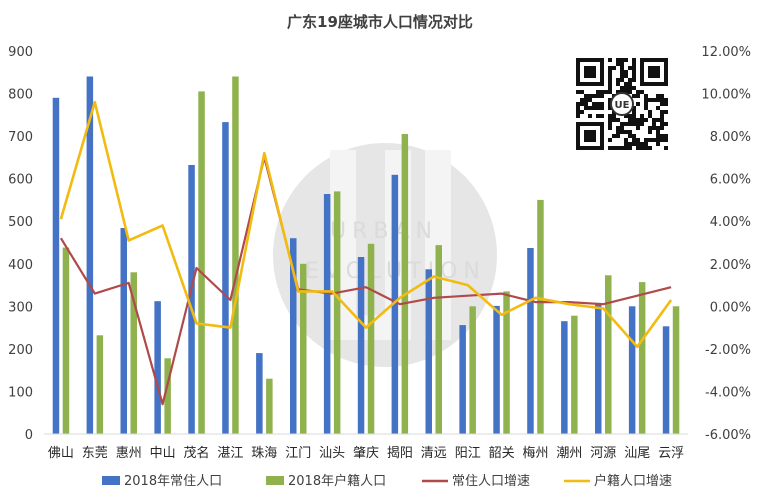 The width and height of the screenshot is (759, 504). I want to click on x-category-label: 肇庆, so click(366, 453).